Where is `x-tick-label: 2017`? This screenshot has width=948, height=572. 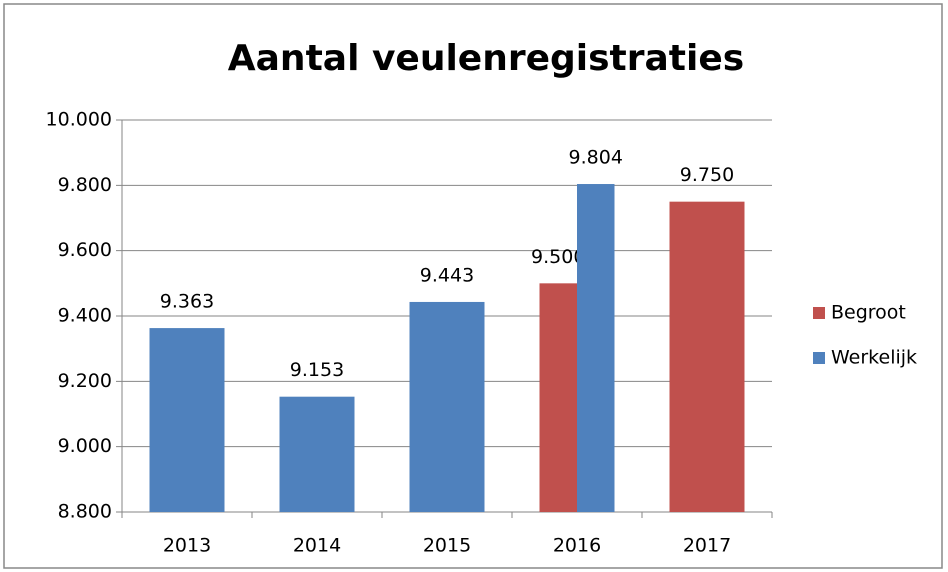 x-tick-label: 2017 is located at coordinates (707, 546).